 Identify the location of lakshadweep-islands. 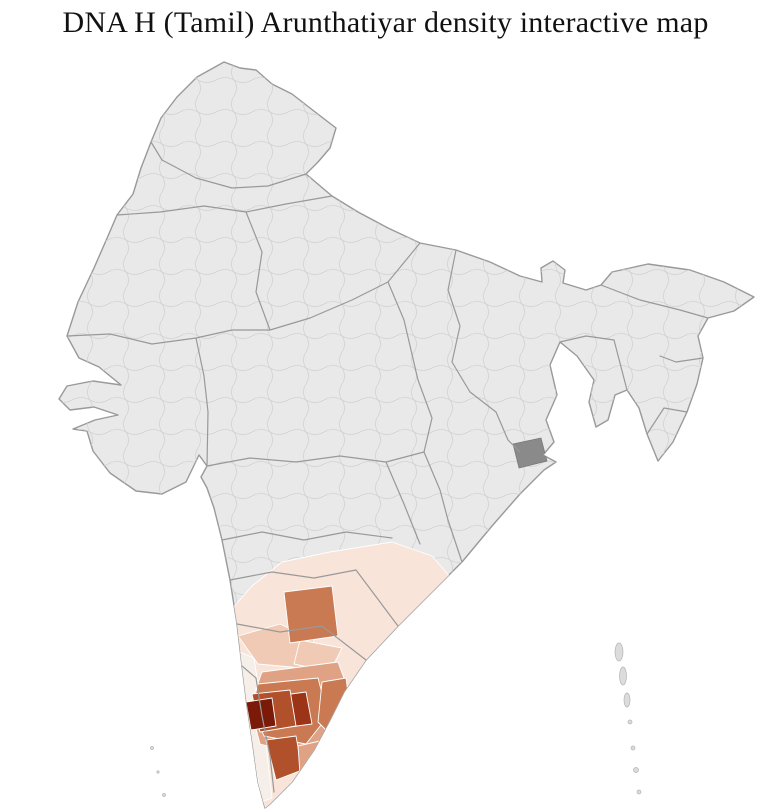
(158, 771).